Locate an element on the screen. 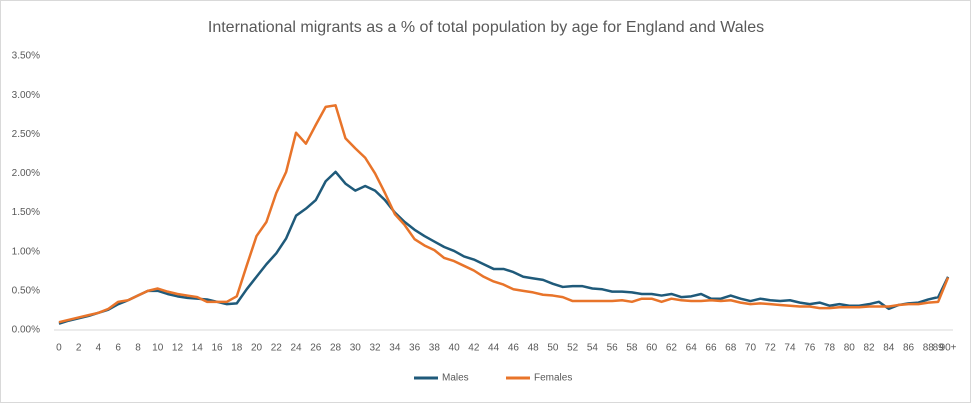  x-tick-label: 78 is located at coordinates (830, 348).